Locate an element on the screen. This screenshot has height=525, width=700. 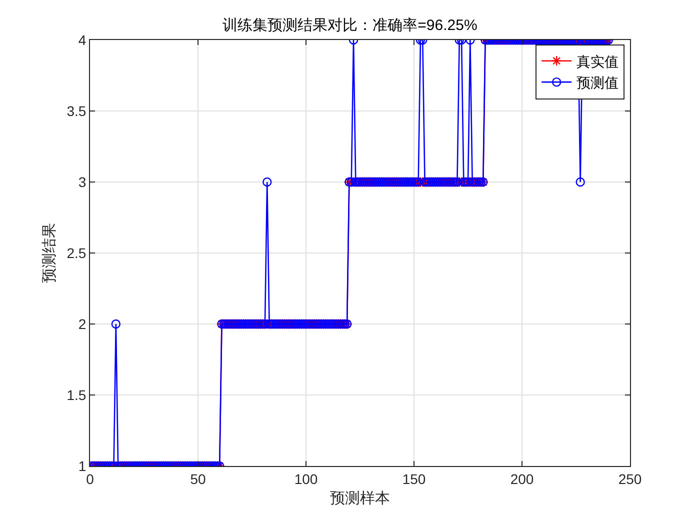
y-axis-title: 预测结果 is located at coordinates (49, 253).